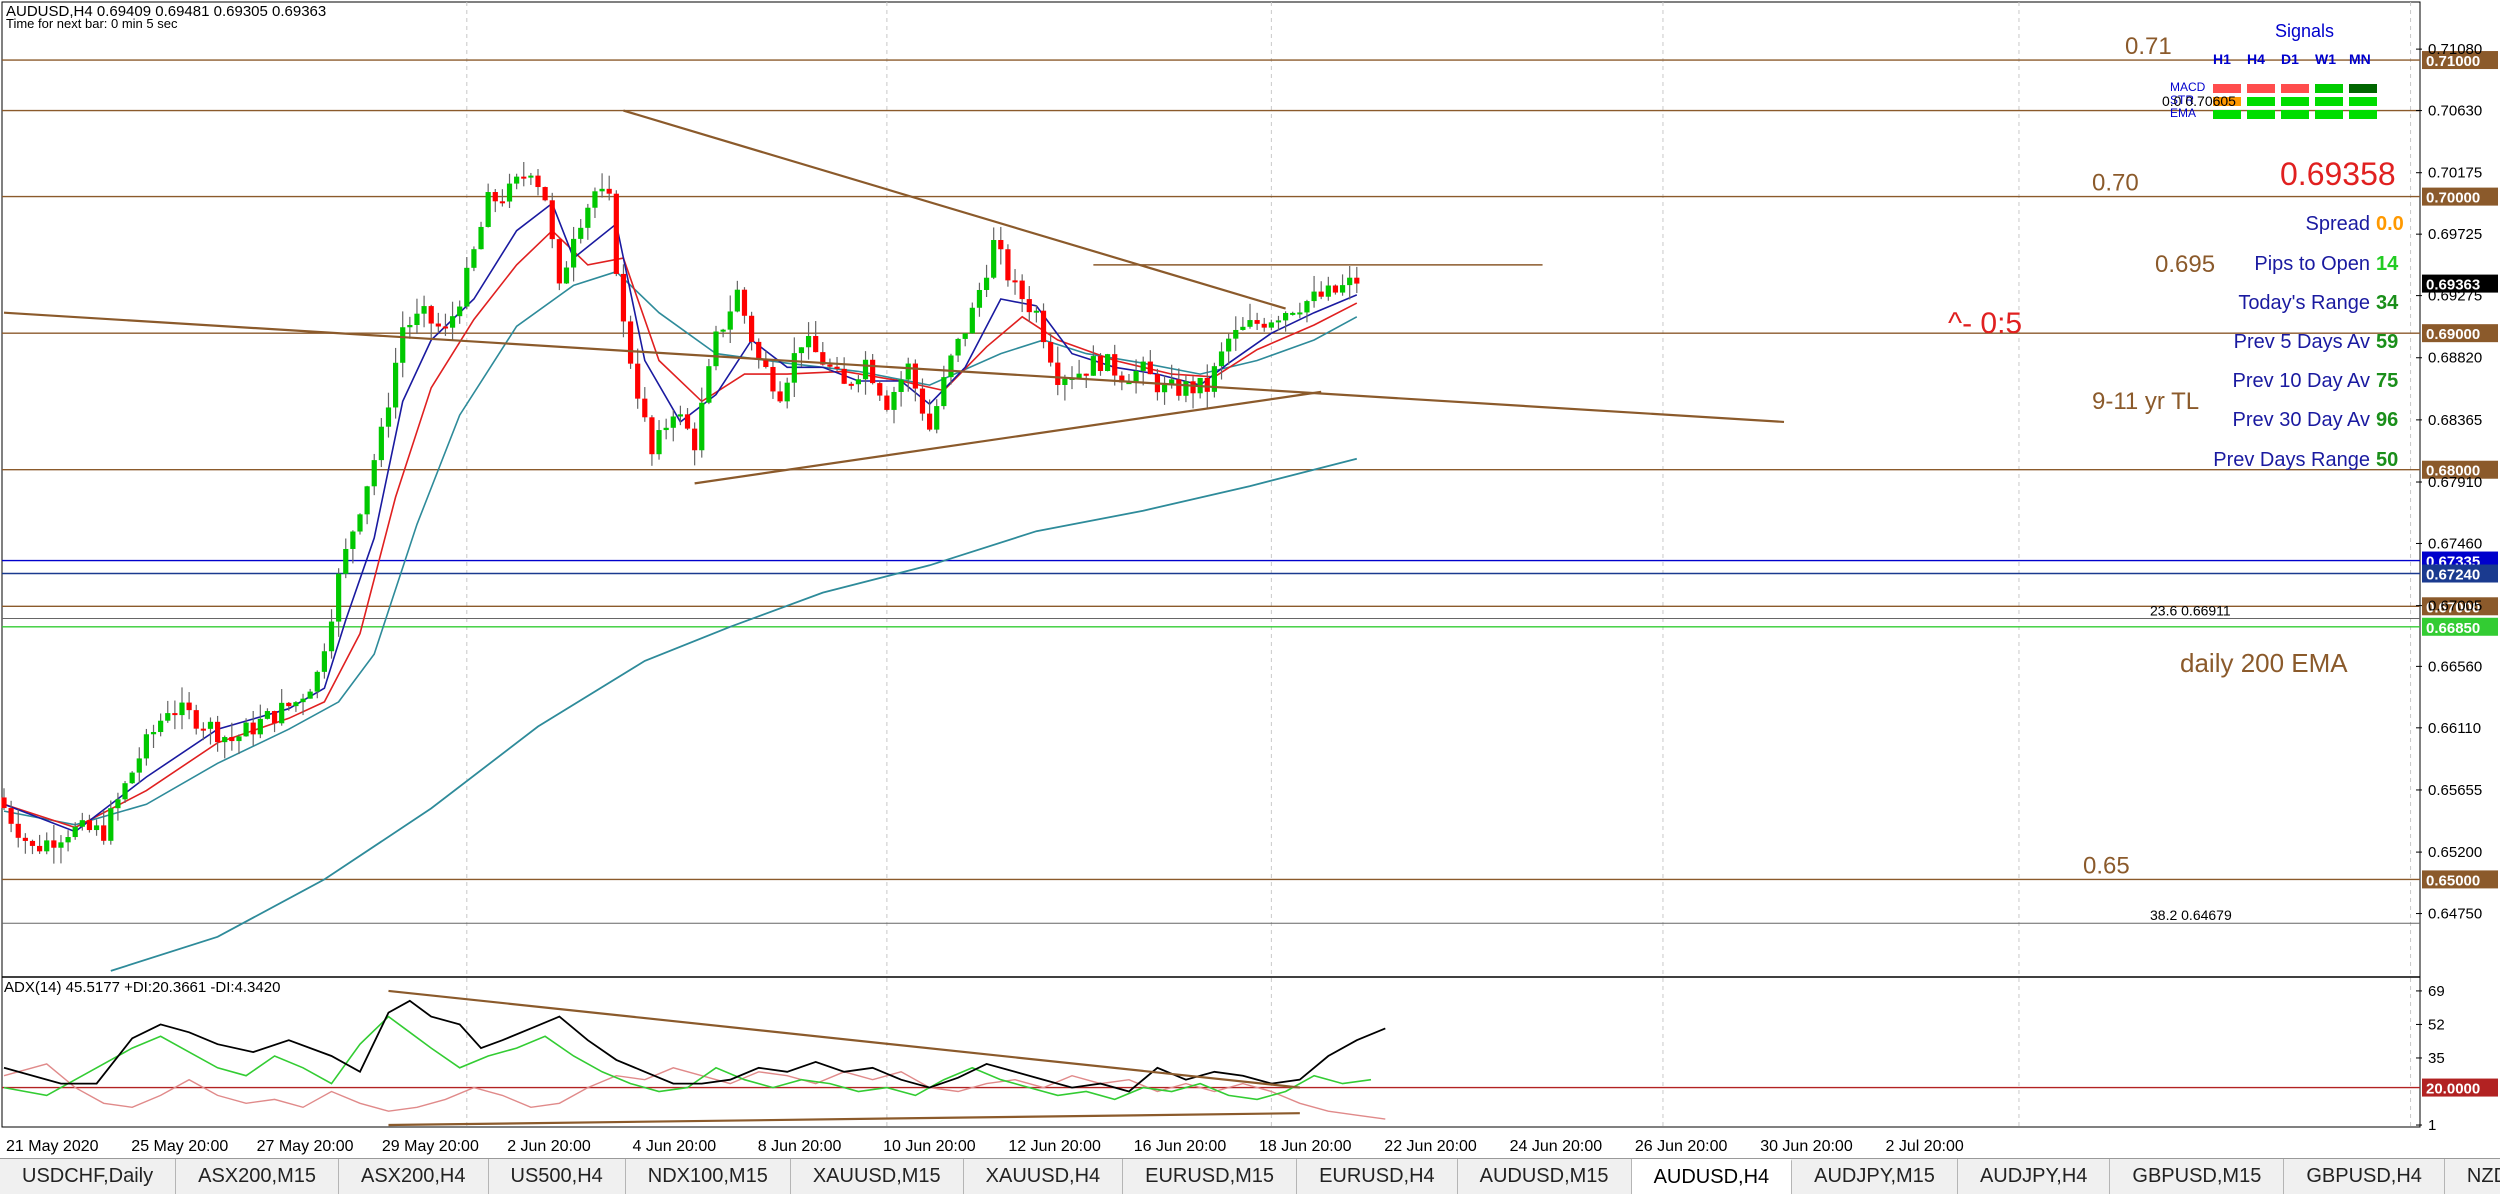 Image resolution: width=2500 pixels, height=1194 pixels. What do you see at coordinates (2472, 1176) in the screenshot?
I see `tab-nzdusd-m15: NZDUSD,M15` at bounding box center [2472, 1176].